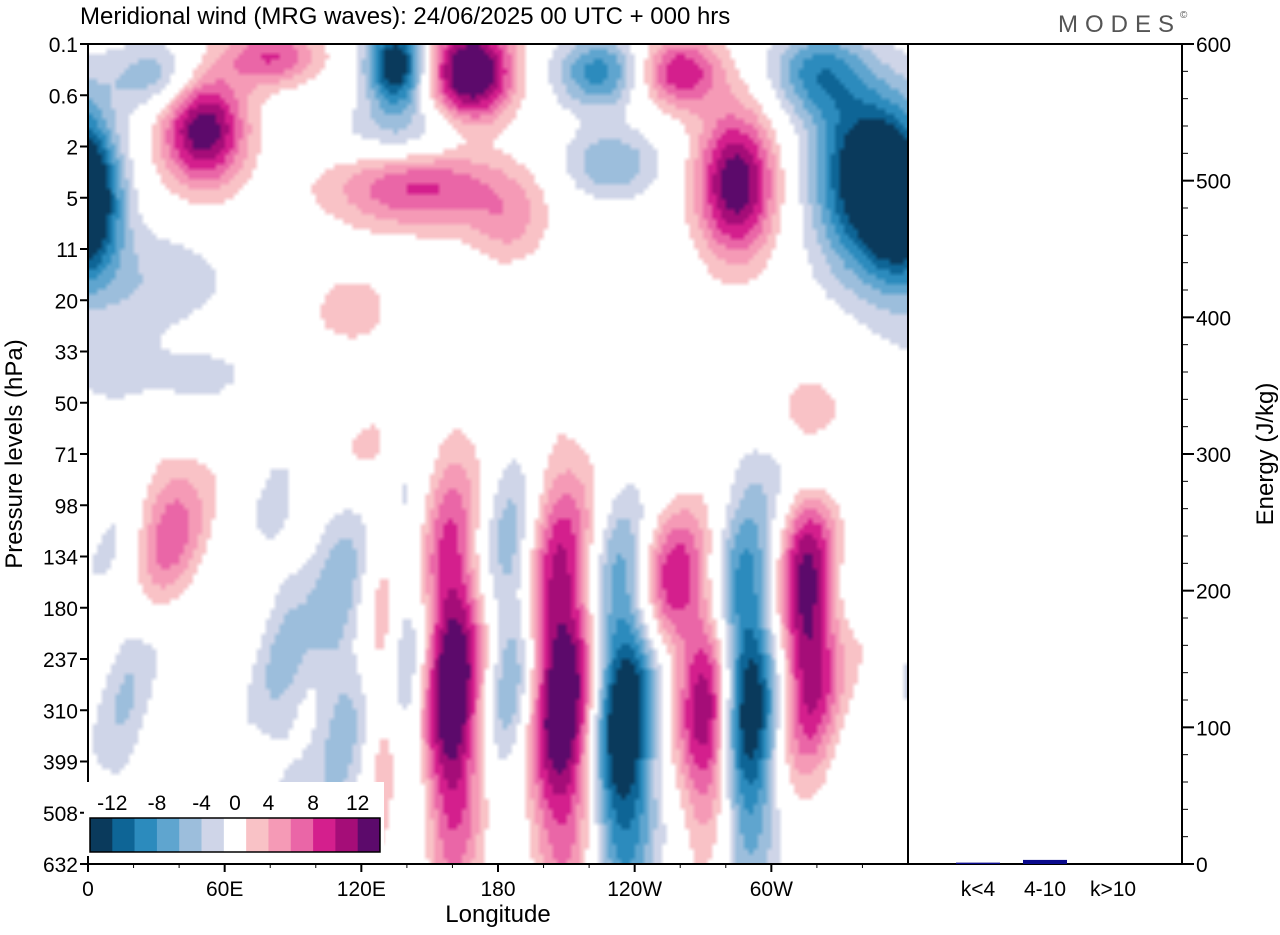 The image size is (1280, 935). Describe the element at coordinates (14, 453) in the screenshot. I see `y-axis-label: Pressure levels (hPa)` at that location.